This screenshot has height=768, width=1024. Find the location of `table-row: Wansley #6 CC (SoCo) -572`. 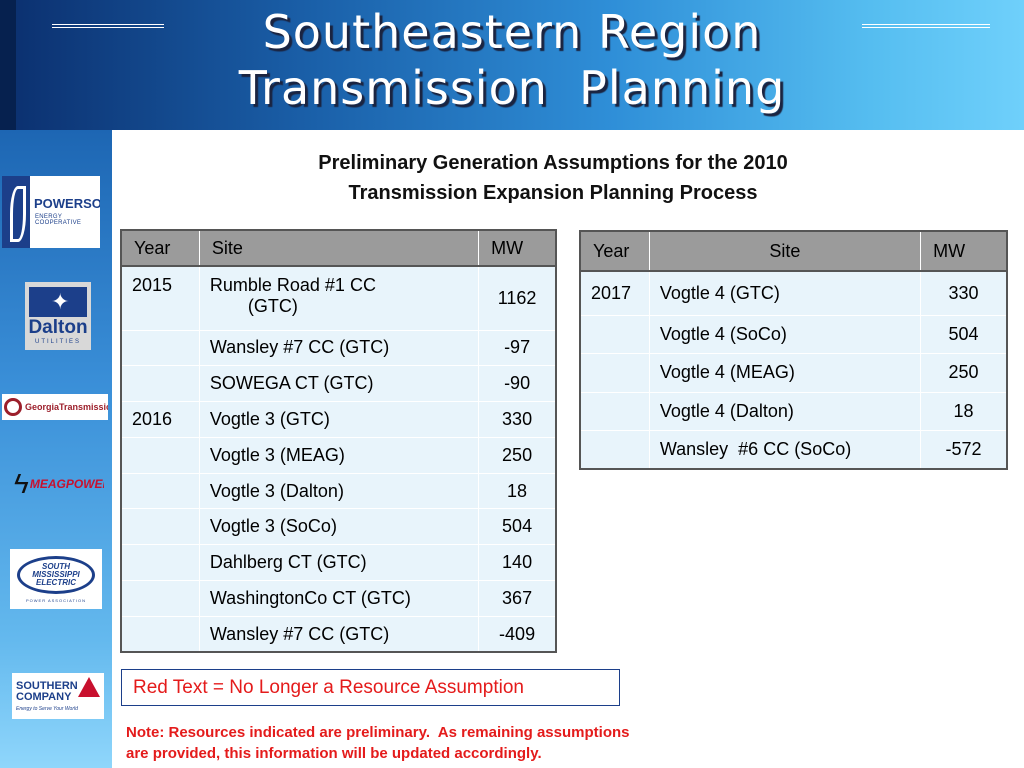

table-row: Wansley #6 CC (SoCo) -572 is located at coordinates (793, 450).